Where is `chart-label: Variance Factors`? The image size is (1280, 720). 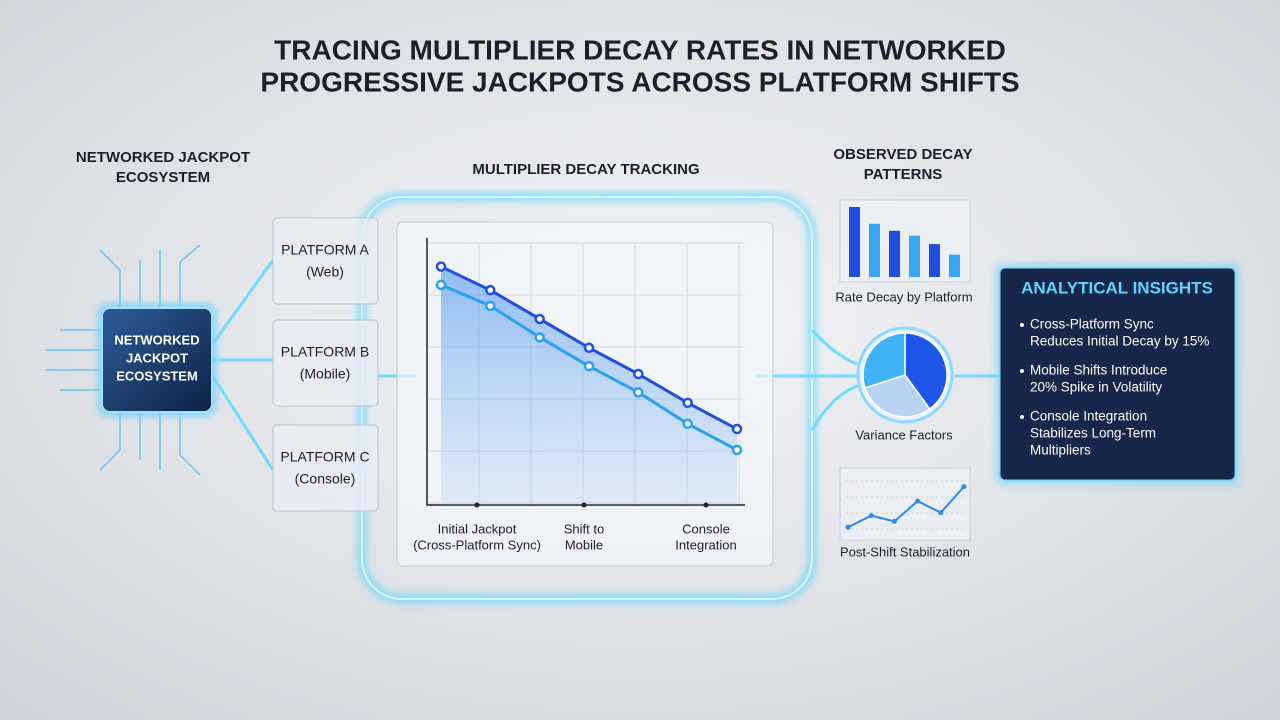
chart-label: Variance Factors is located at coordinates (904, 434).